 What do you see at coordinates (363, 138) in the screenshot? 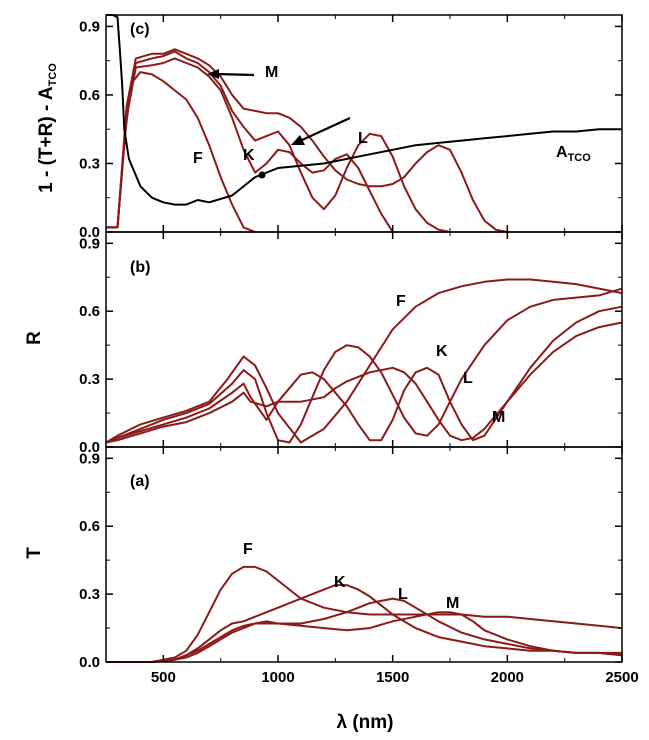
I see `panel-c-annotation-l: L` at bounding box center [363, 138].